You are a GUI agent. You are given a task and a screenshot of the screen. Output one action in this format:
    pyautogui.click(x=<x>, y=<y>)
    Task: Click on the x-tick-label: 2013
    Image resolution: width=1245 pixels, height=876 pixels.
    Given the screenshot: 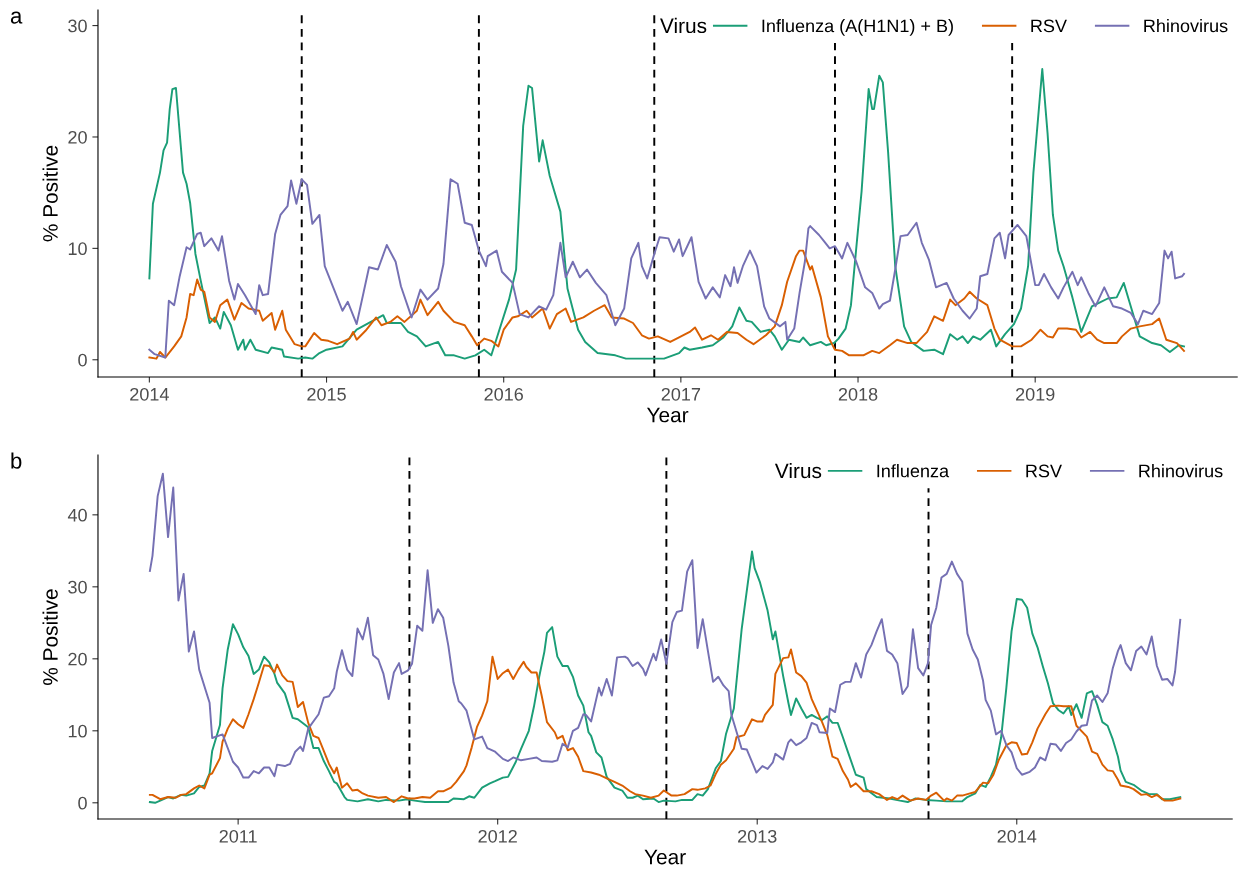 What is the action you would take?
    pyautogui.click(x=757, y=836)
    